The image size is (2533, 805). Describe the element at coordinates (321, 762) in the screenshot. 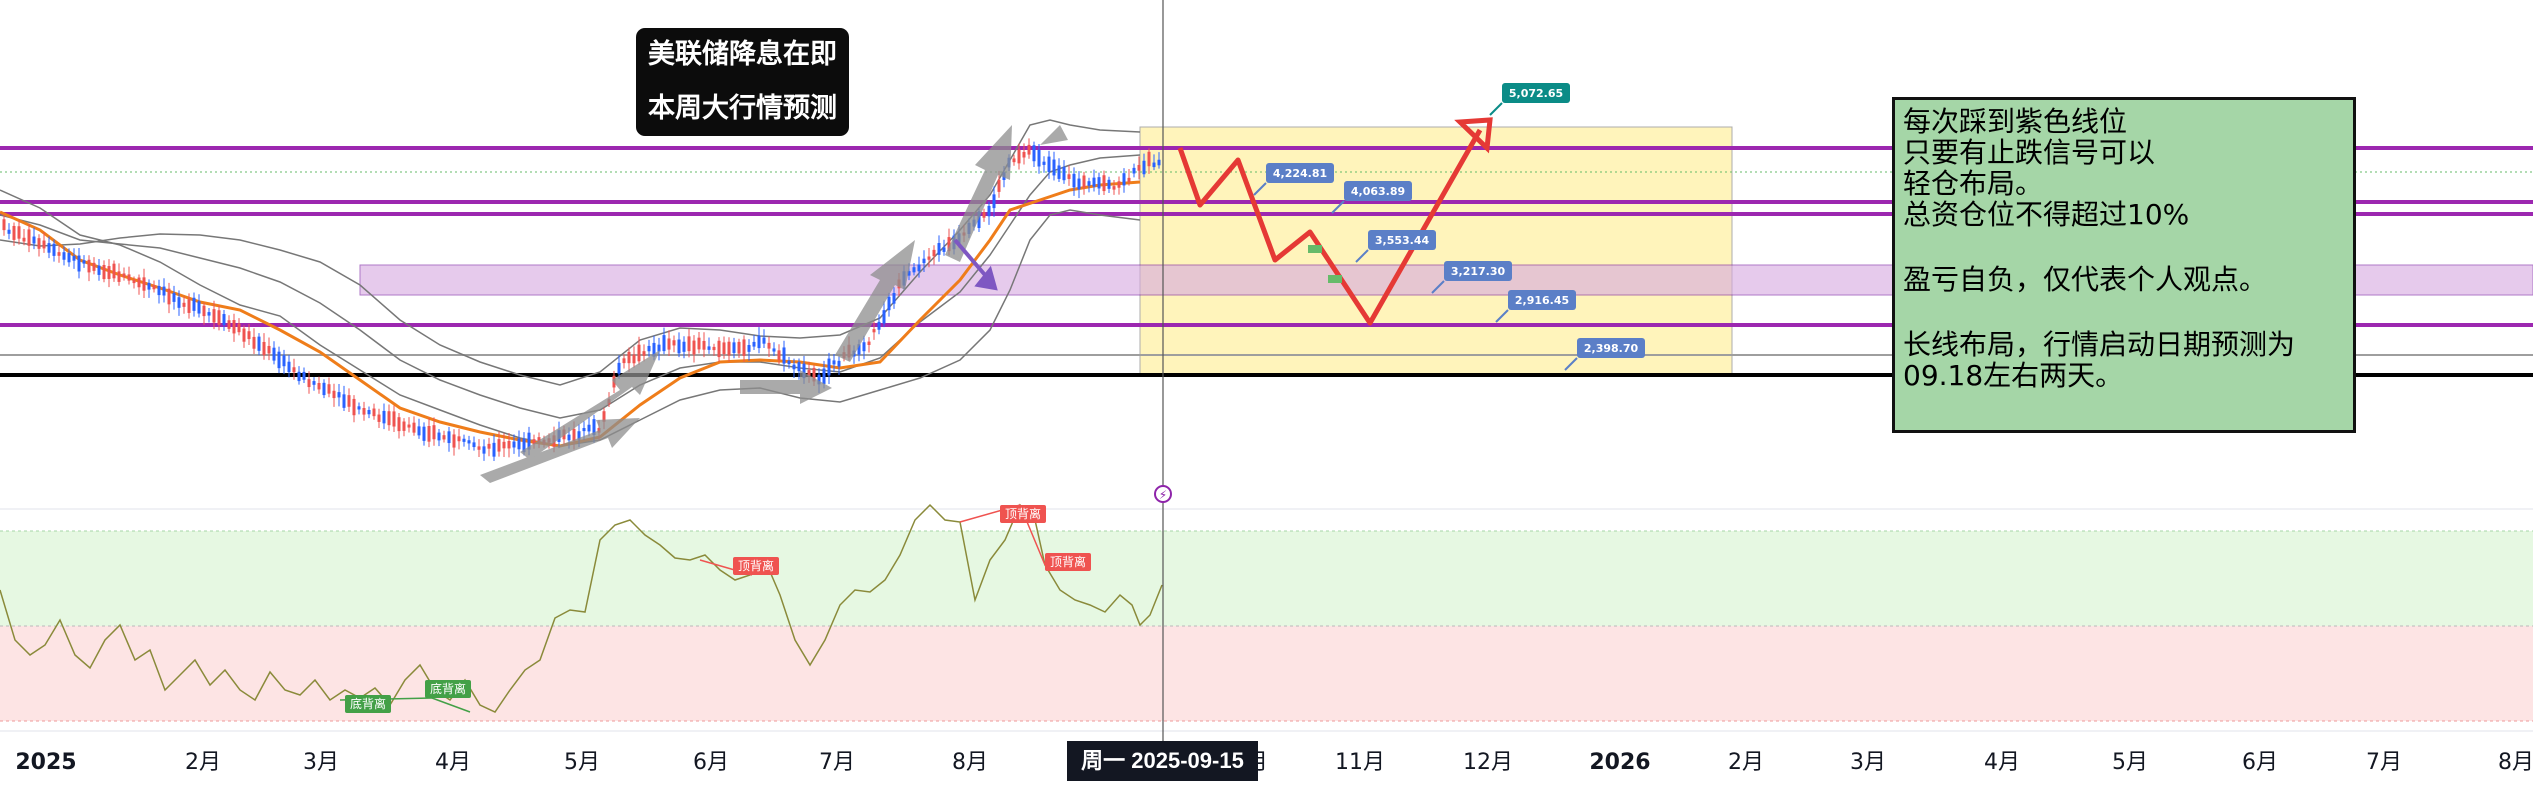

I see `time-axis-label: 3月` at that location.